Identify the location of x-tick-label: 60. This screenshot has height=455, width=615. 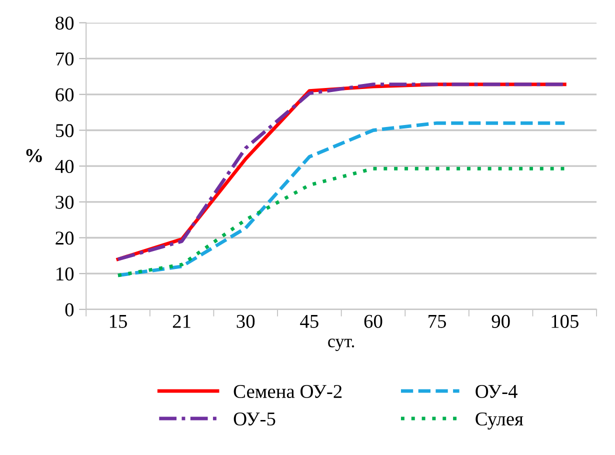
(373, 321).